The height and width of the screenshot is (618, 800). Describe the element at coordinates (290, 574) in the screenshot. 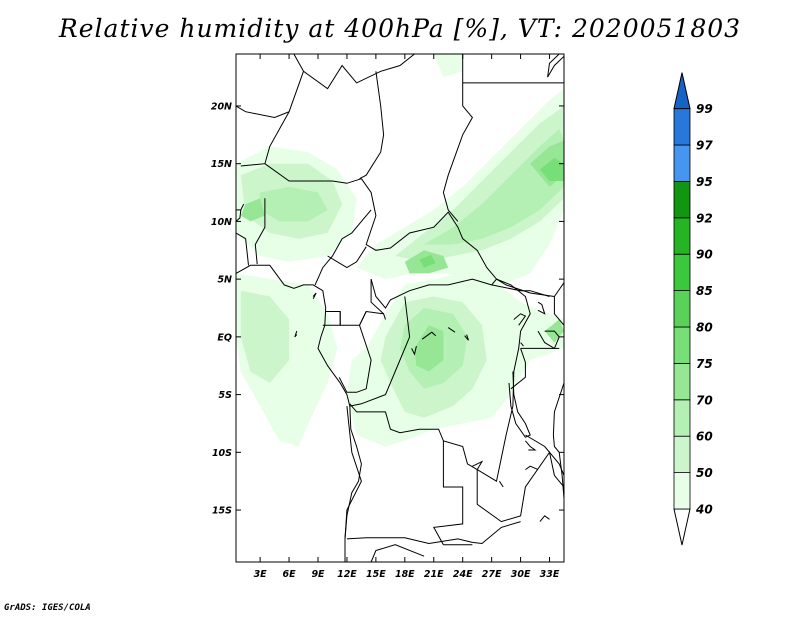

I see `lon-tick-label: 6E` at that location.